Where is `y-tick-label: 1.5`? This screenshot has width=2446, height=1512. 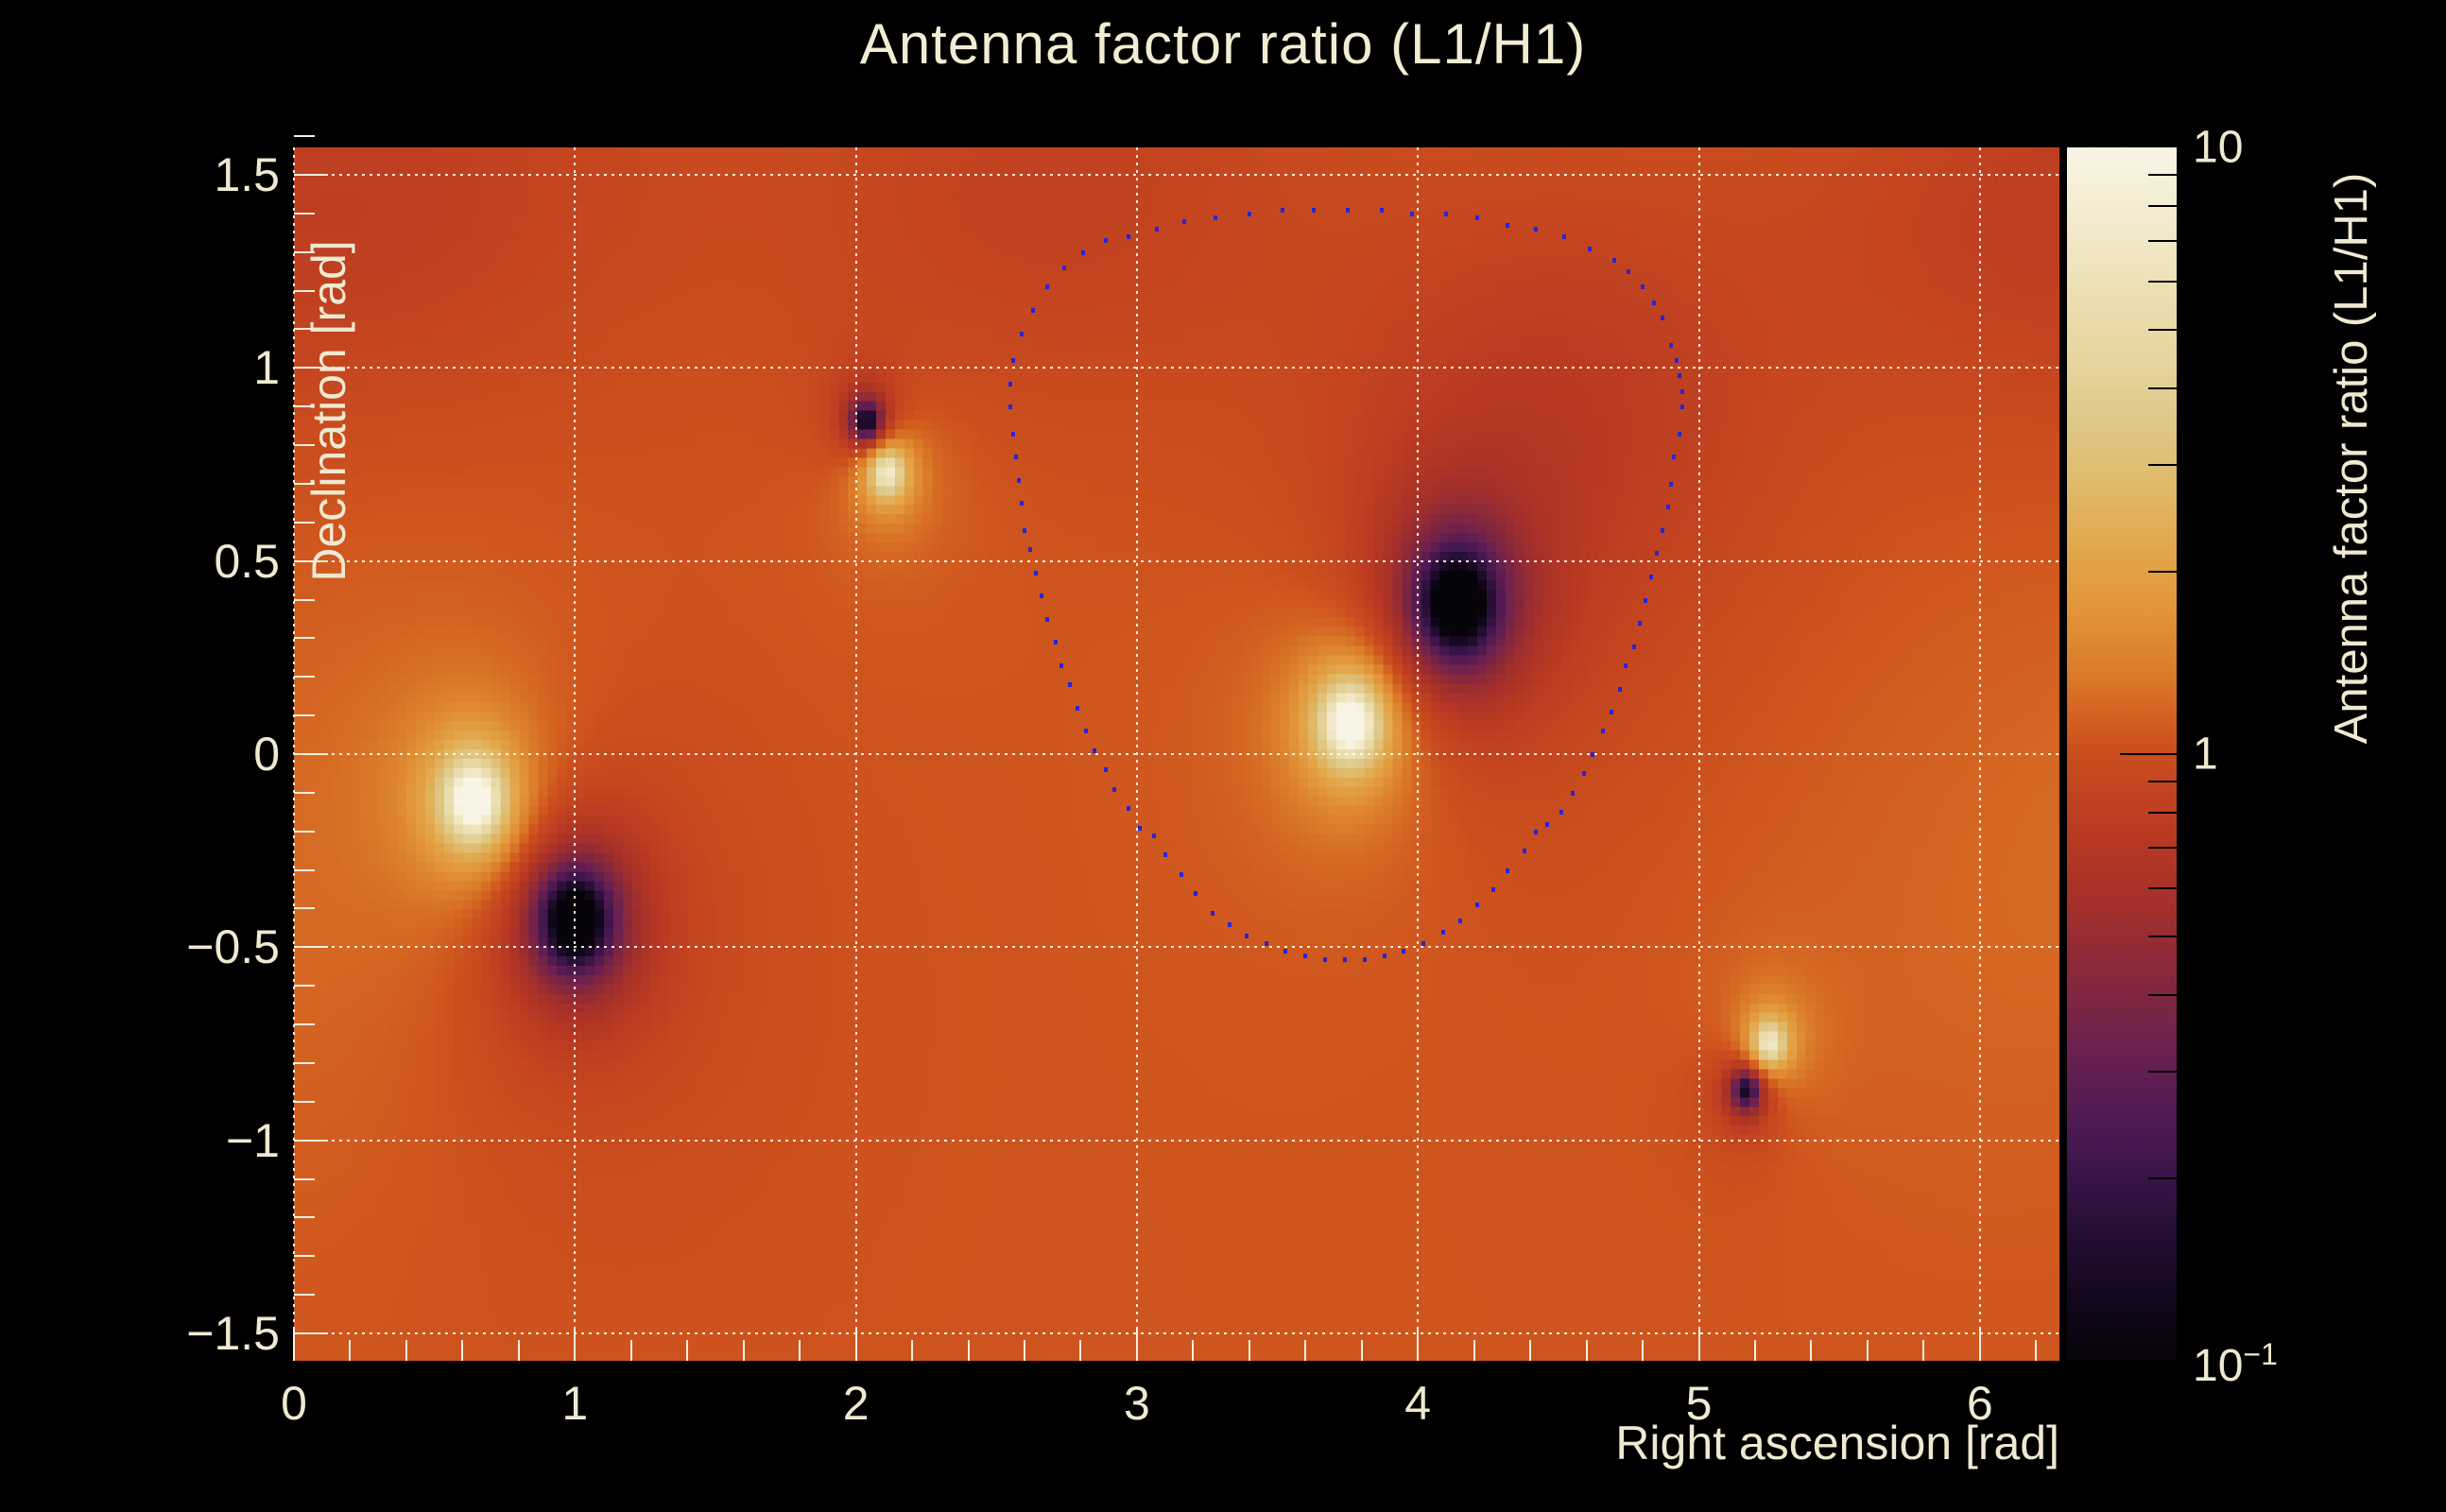 y-tick-label: 1.5 is located at coordinates (247, 174).